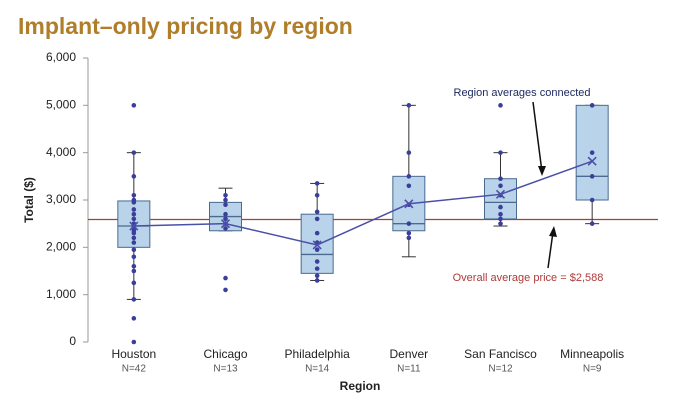 The height and width of the screenshot is (402, 678). I want to click on y-tick-label: 0, so click(72, 341).